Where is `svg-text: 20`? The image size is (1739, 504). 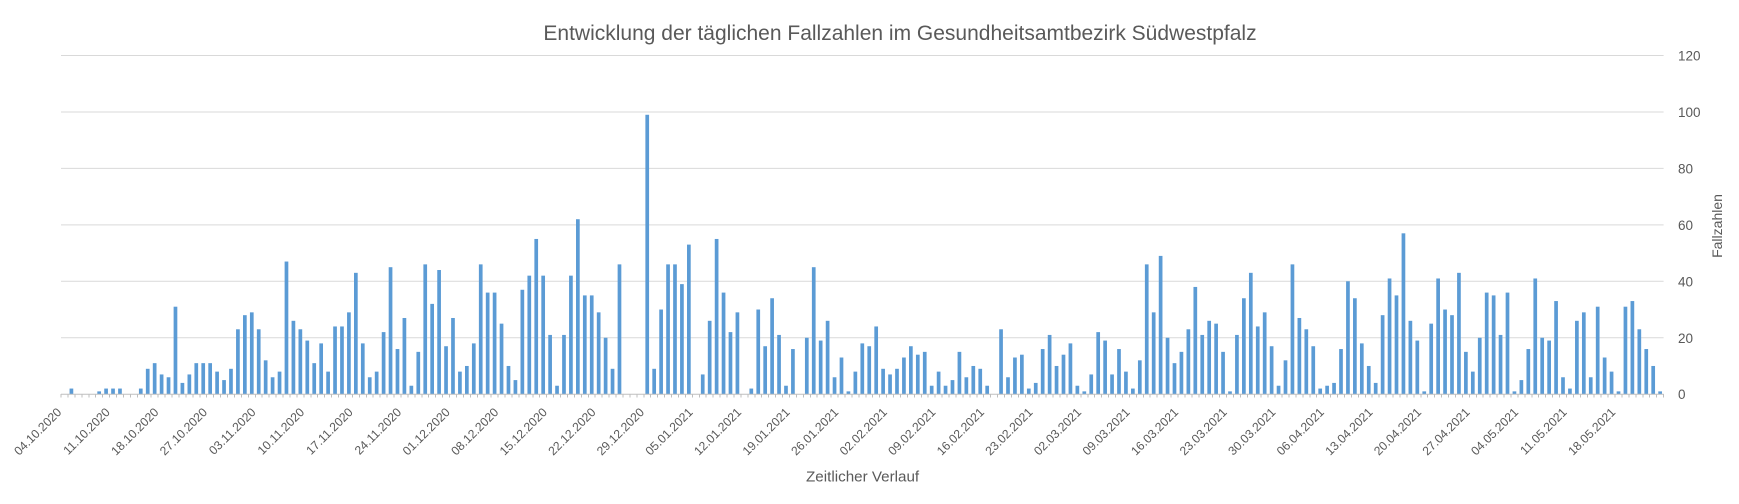
svg-text: 20 is located at coordinates (1685, 338).